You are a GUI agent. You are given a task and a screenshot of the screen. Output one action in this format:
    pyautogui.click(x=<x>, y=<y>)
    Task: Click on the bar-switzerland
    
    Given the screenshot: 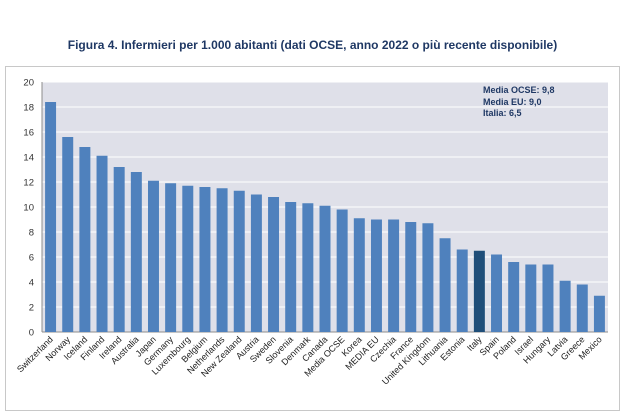 What is the action you would take?
    pyautogui.click(x=51, y=217)
    